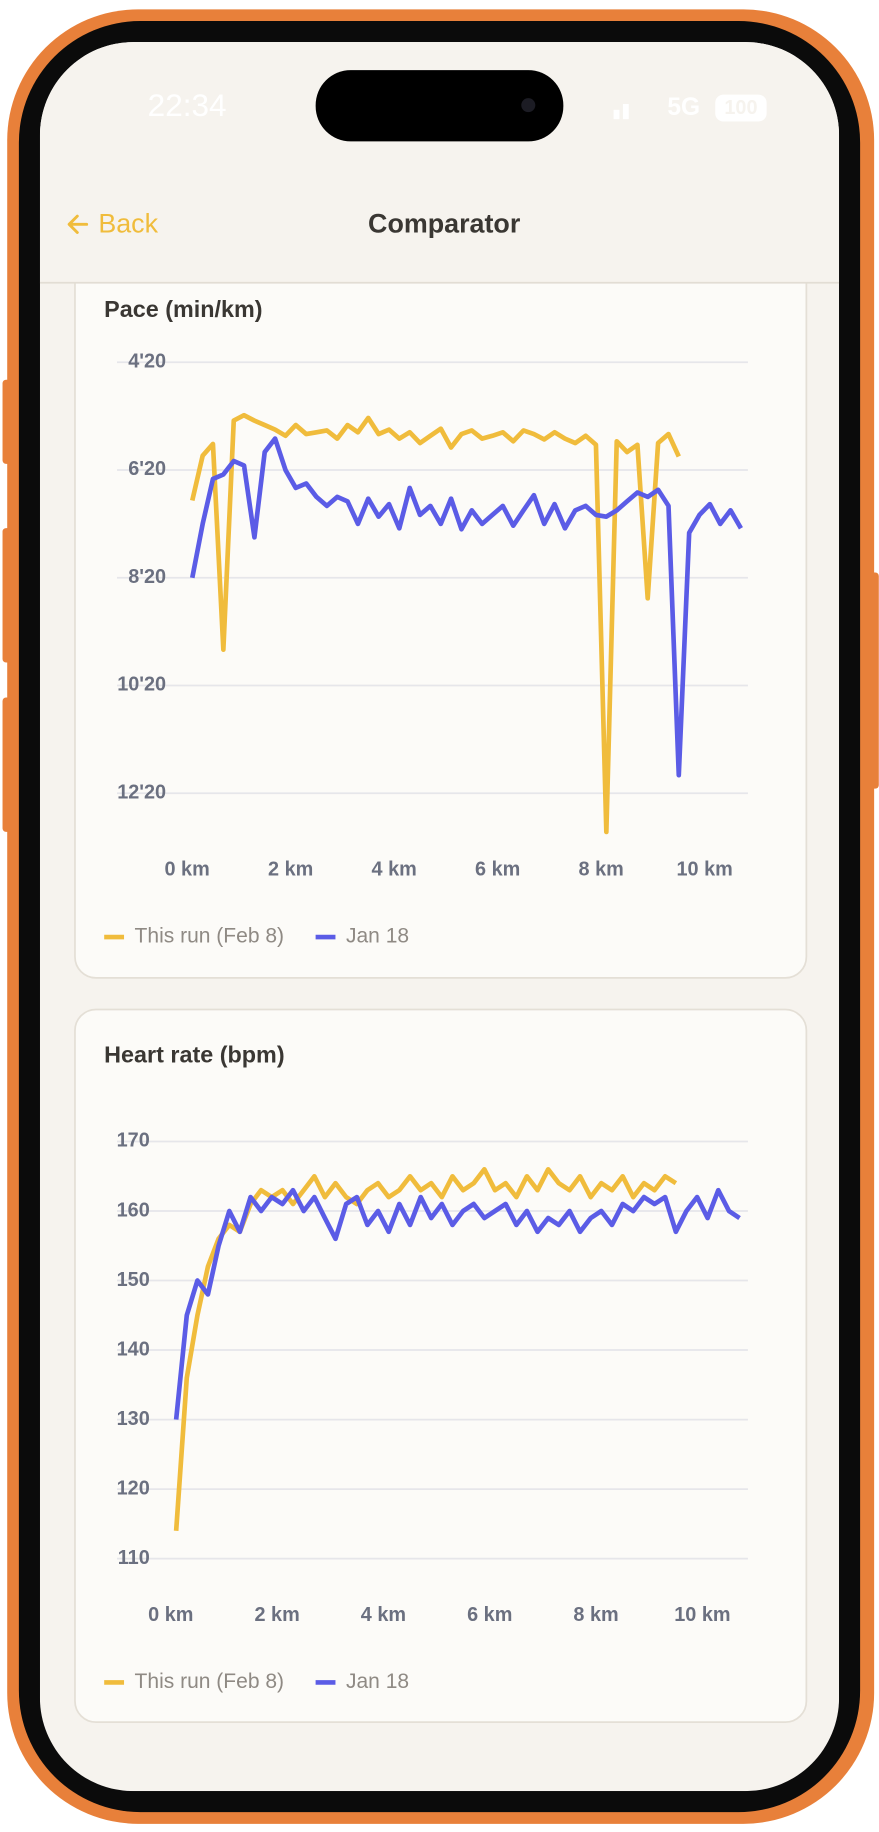 The width and height of the screenshot is (879, 1832). What do you see at coordinates (133, 1210) in the screenshot?
I see `y-tick-label: 160` at bounding box center [133, 1210].